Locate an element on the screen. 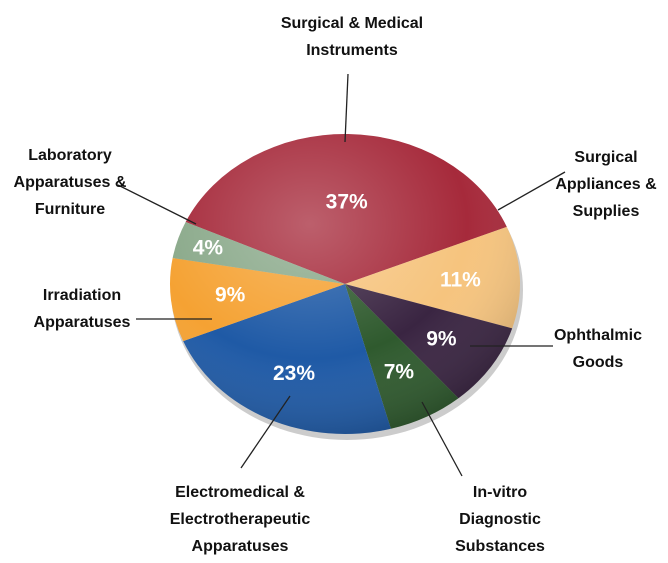  category-label: Surgical & Medical Instruments is located at coordinates (352, 37).